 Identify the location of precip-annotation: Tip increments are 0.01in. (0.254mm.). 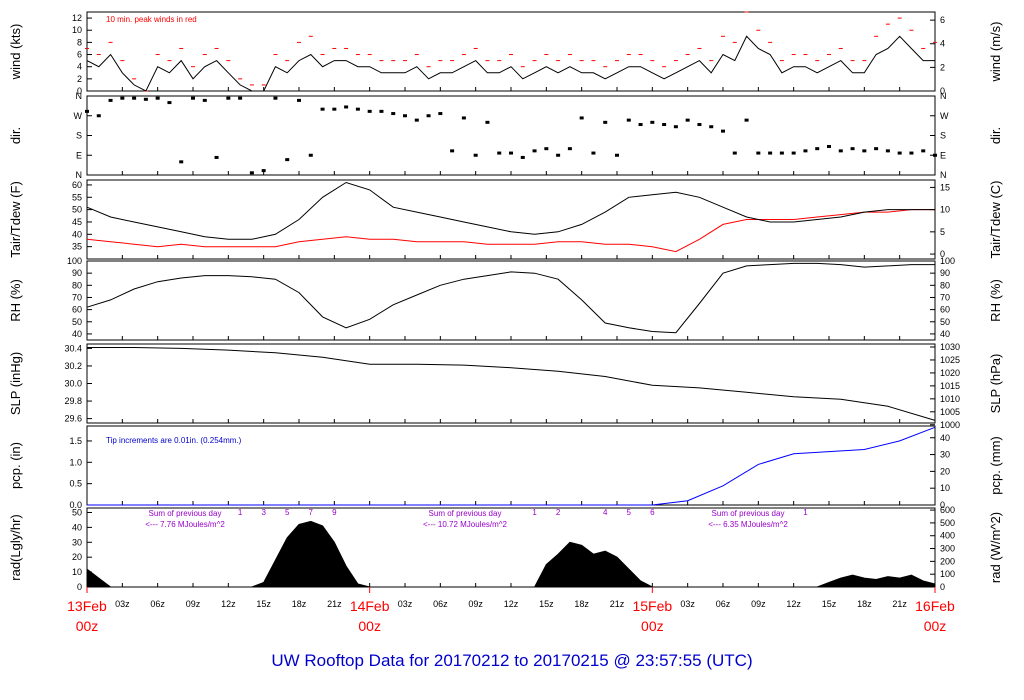
(174, 440).